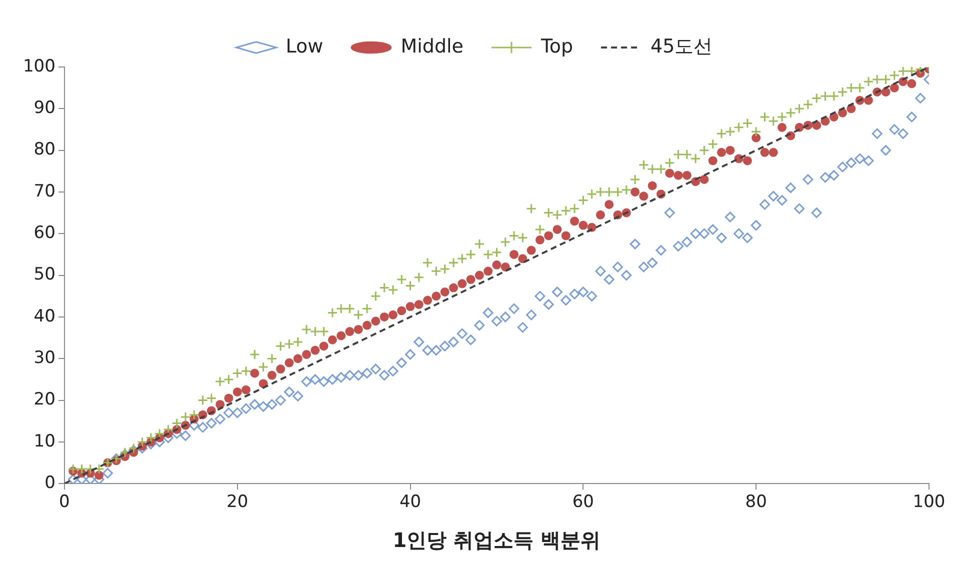 The width and height of the screenshot is (959, 578). Describe the element at coordinates (45, 441) in the screenshot. I see `y-tick-label: 10` at that location.